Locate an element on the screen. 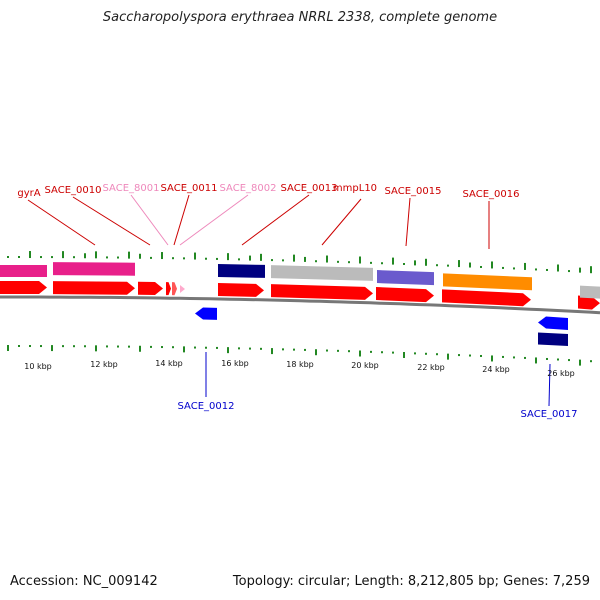 This screenshot has width=600, height=600. gene-label: SACE_0012 is located at coordinates (206, 406).